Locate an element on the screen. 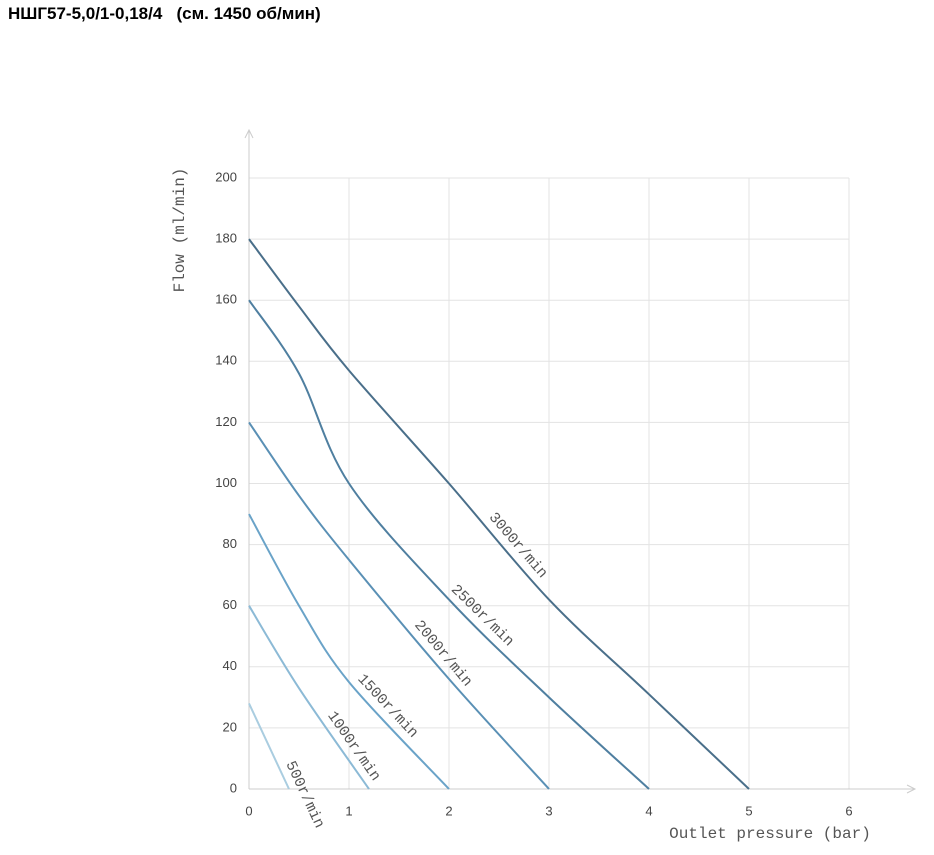 The width and height of the screenshot is (934, 855). x-tick-label: 3 is located at coordinates (548, 810).